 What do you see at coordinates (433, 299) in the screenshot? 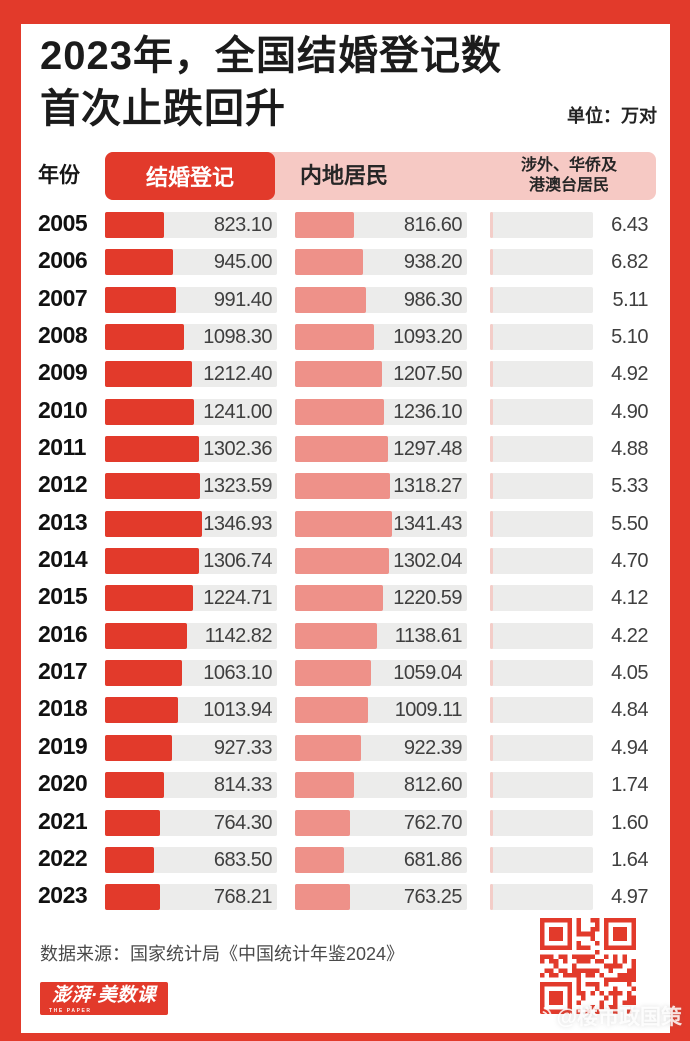
I see `mainland-value: 986.30` at bounding box center [433, 299].